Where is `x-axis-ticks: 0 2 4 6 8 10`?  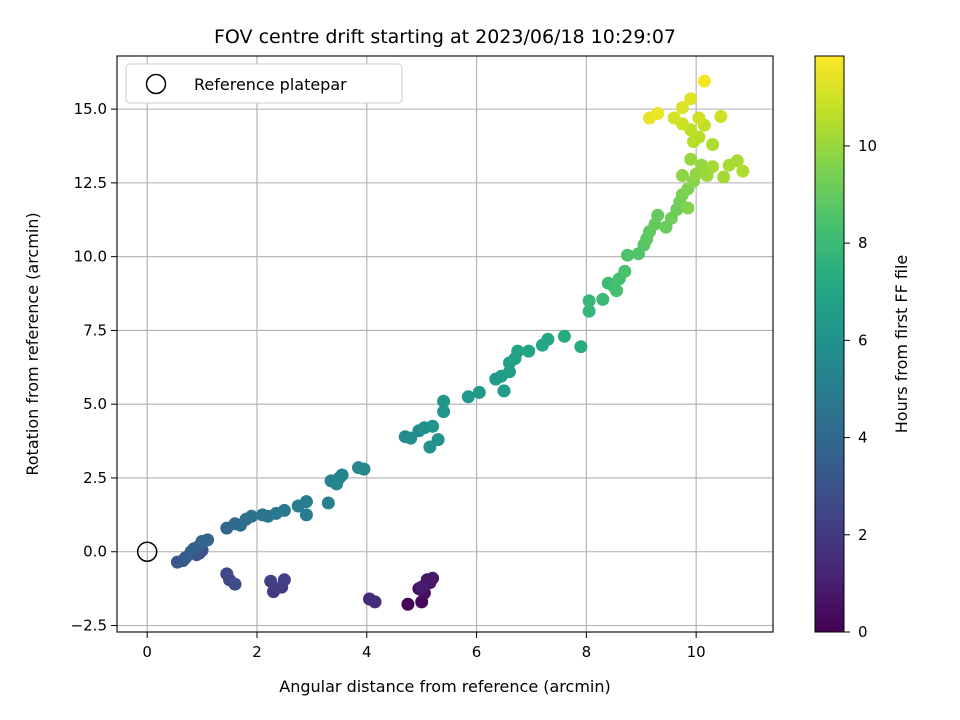
x-axis-ticks: 0 2 4 6 8 10 is located at coordinates (424, 646).